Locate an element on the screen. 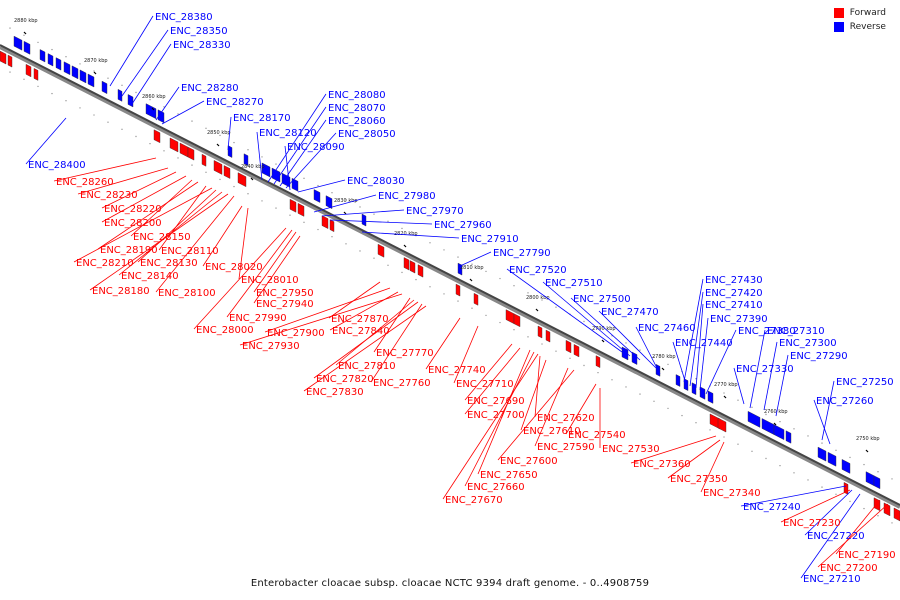 The image size is (900, 600). gene-label: ENC_27260 is located at coordinates (845, 401).